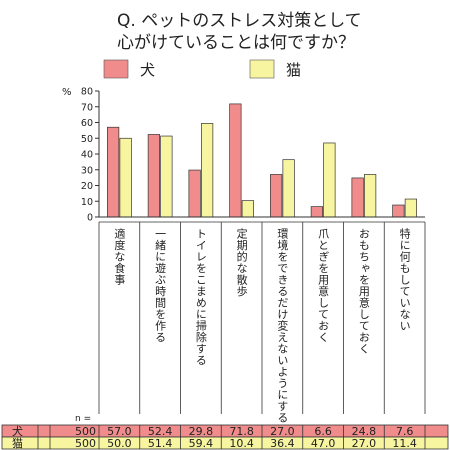 The height and width of the screenshot is (450, 450). I want to click on table-row-dog, so click(225, 431).